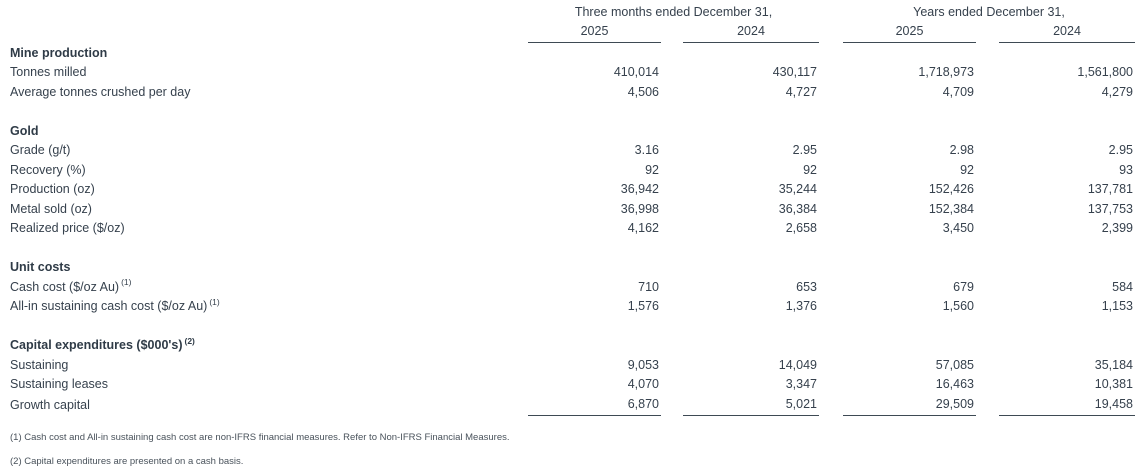 The height and width of the screenshot is (474, 1135). I want to click on section-header-unit-costs: Unit costs, so click(567, 268).